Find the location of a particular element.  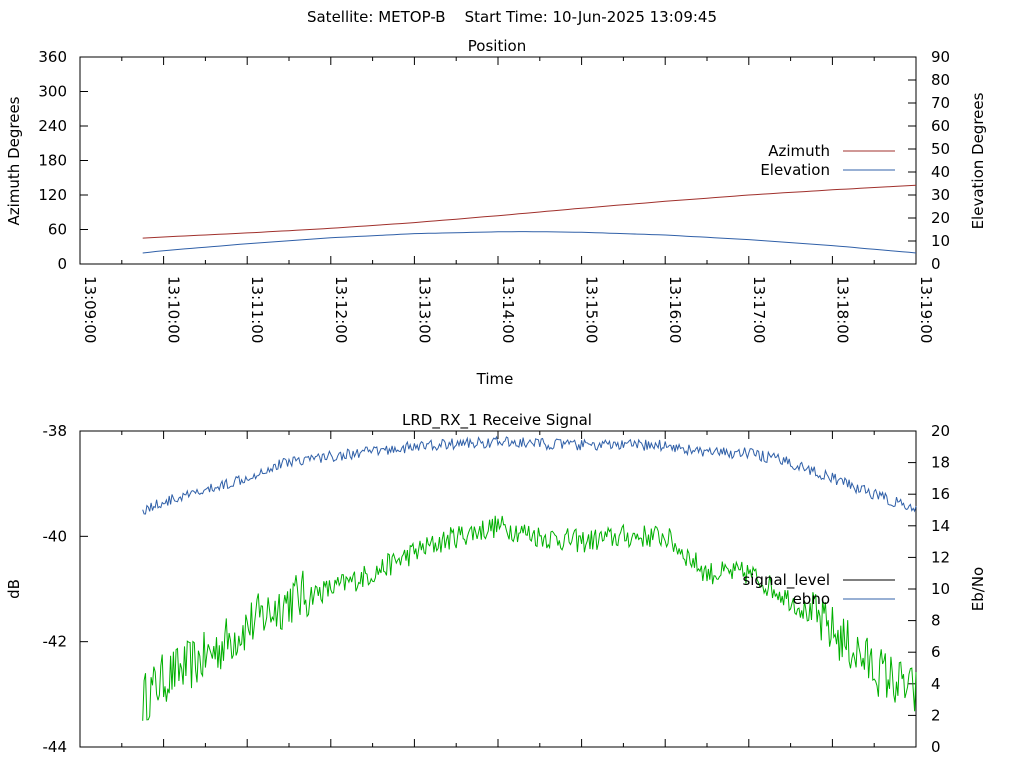

y-tick-label: 120 is located at coordinates (52, 195).